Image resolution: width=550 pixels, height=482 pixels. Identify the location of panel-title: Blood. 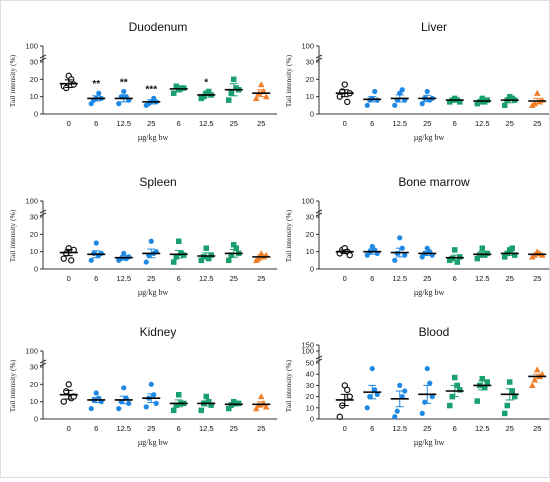
(434, 332).